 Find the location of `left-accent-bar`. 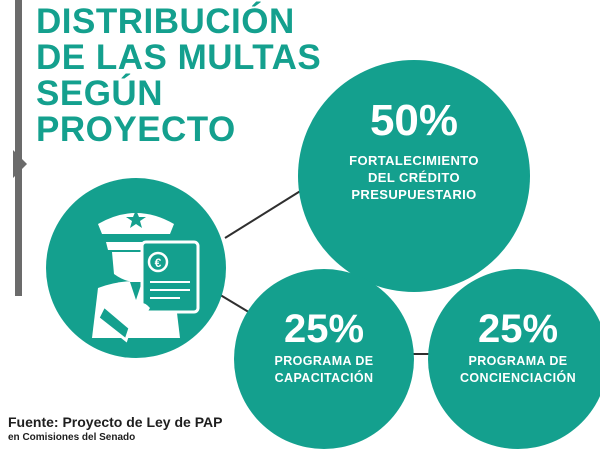

left-accent-bar is located at coordinates (18, 148).